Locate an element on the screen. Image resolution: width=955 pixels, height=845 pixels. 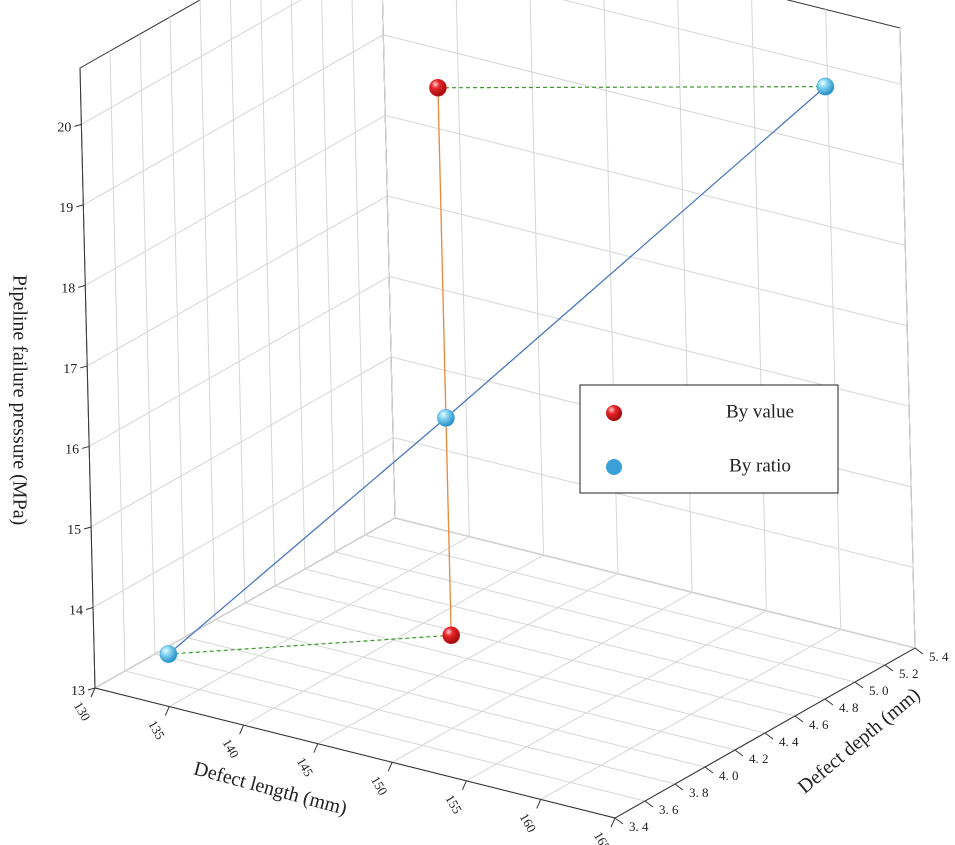
connector is located at coordinates (631, 87).